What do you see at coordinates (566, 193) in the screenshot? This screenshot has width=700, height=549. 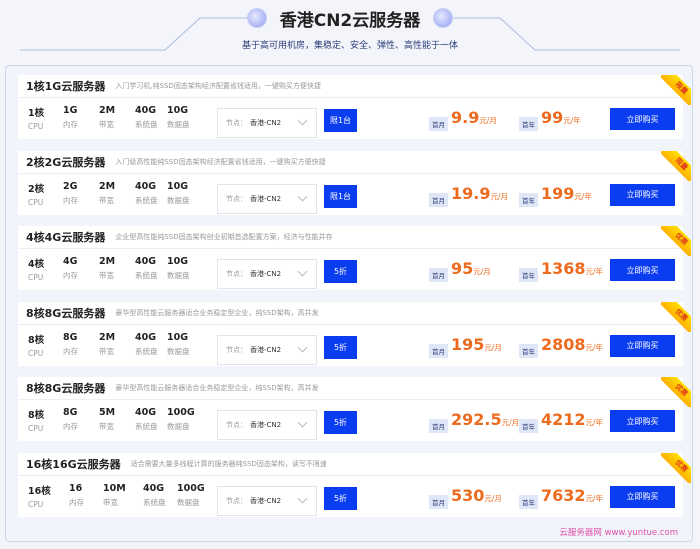 I see `yearly-price: 199元/年` at bounding box center [566, 193].